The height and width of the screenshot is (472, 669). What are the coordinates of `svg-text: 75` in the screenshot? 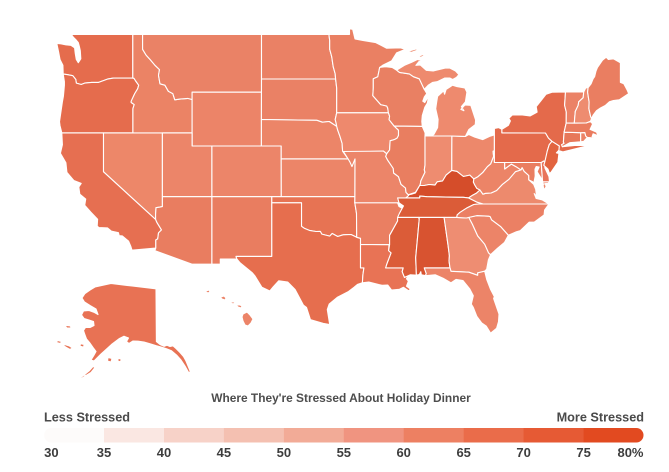 It's located at (583, 452).